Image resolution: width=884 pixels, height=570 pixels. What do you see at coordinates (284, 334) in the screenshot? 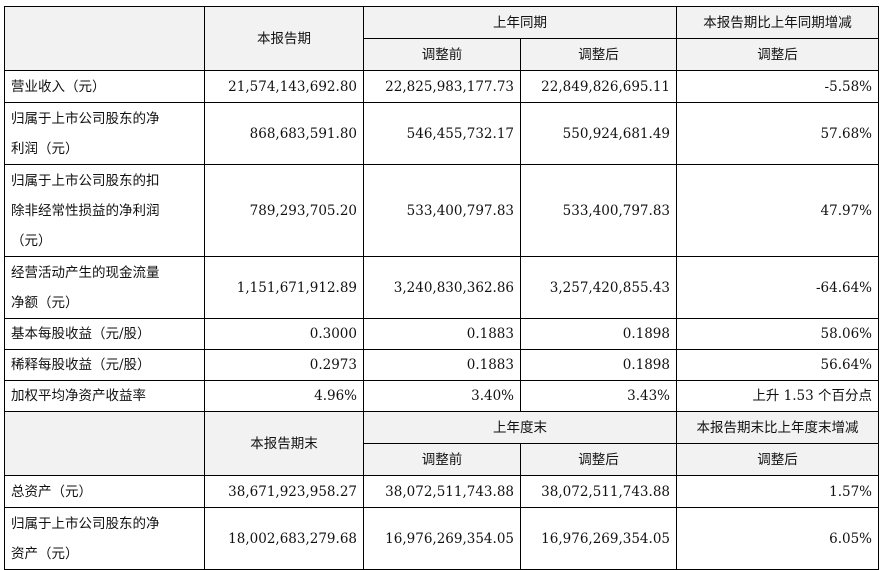
I see `value-current: 0.3000` at bounding box center [284, 334].